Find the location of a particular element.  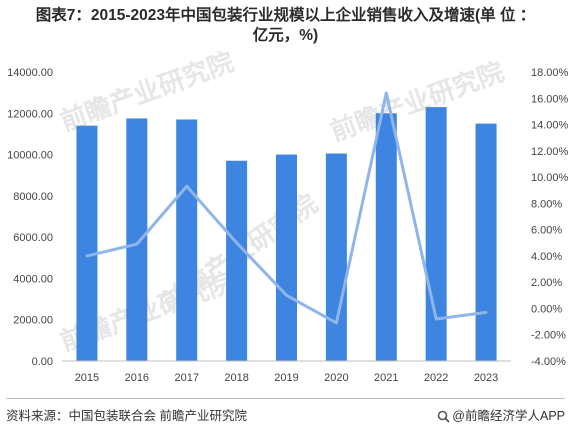

x-axis-tick-label: 2020 is located at coordinates (336, 378).